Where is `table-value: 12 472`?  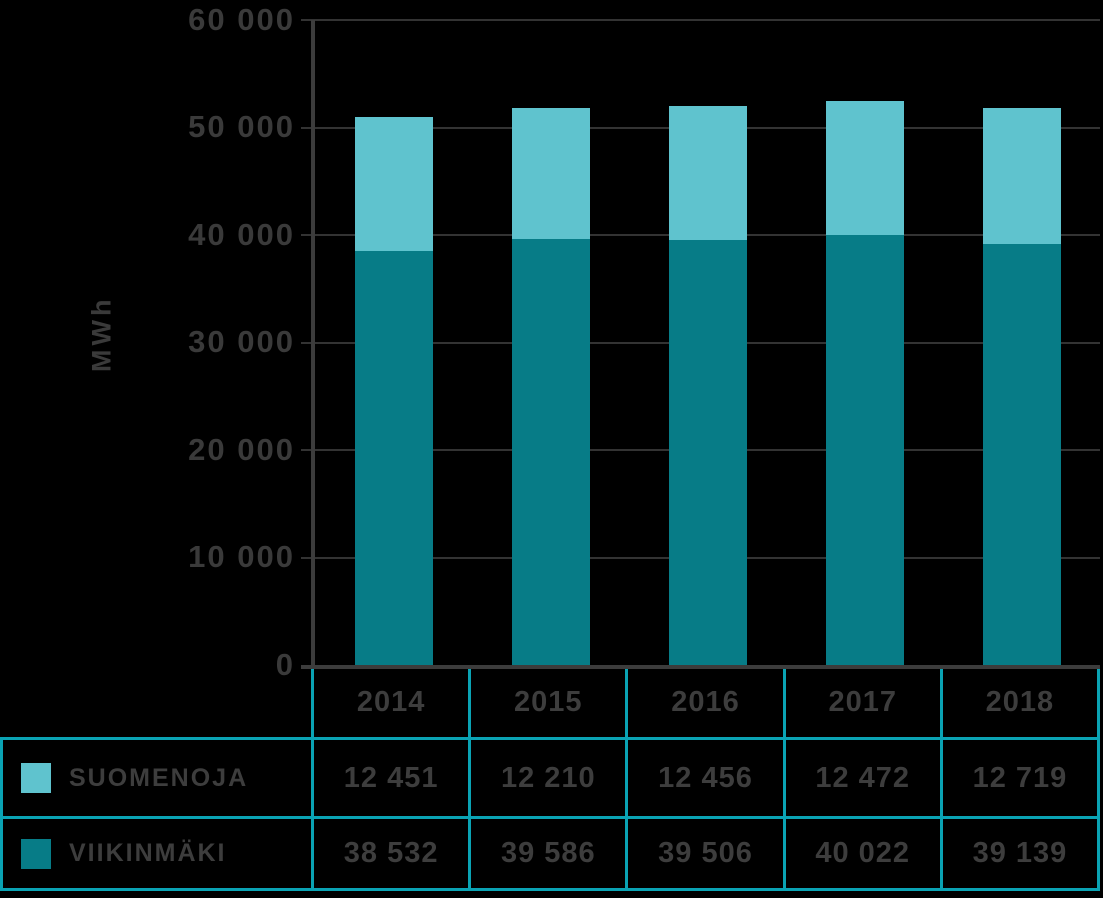
table-value: 12 472 is located at coordinates (861, 778).